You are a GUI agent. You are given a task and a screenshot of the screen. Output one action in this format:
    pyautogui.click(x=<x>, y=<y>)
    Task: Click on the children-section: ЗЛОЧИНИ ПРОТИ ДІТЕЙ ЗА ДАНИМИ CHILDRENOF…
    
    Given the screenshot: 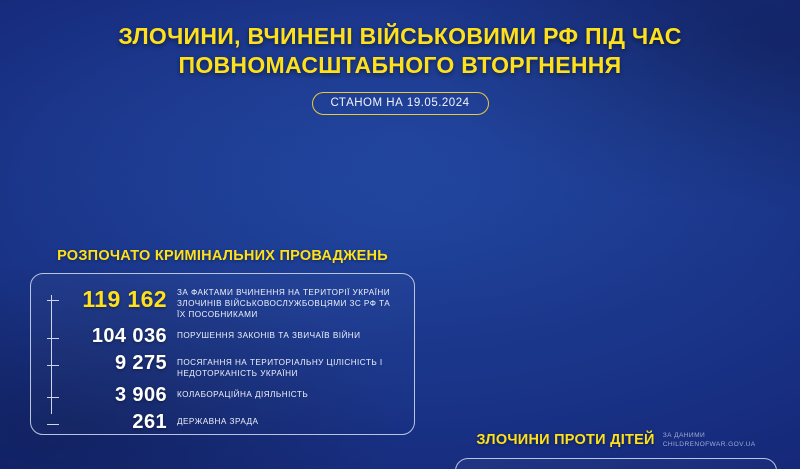 What is the action you would take?
    pyautogui.click(x=616, y=450)
    